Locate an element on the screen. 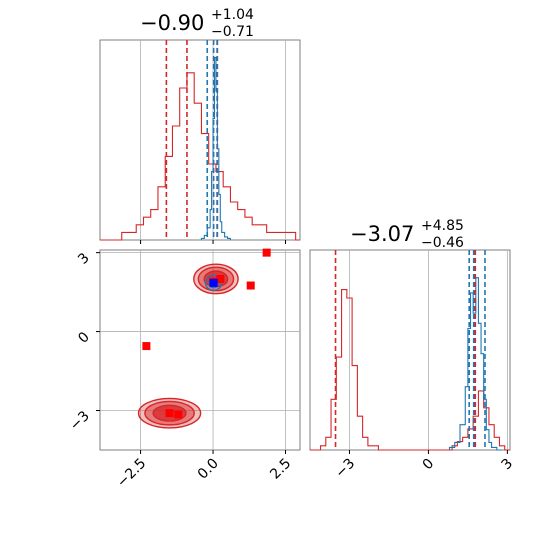 The height and width of the screenshot is (550, 550). hist-p1-blue-series is located at coordinates (215, 148).